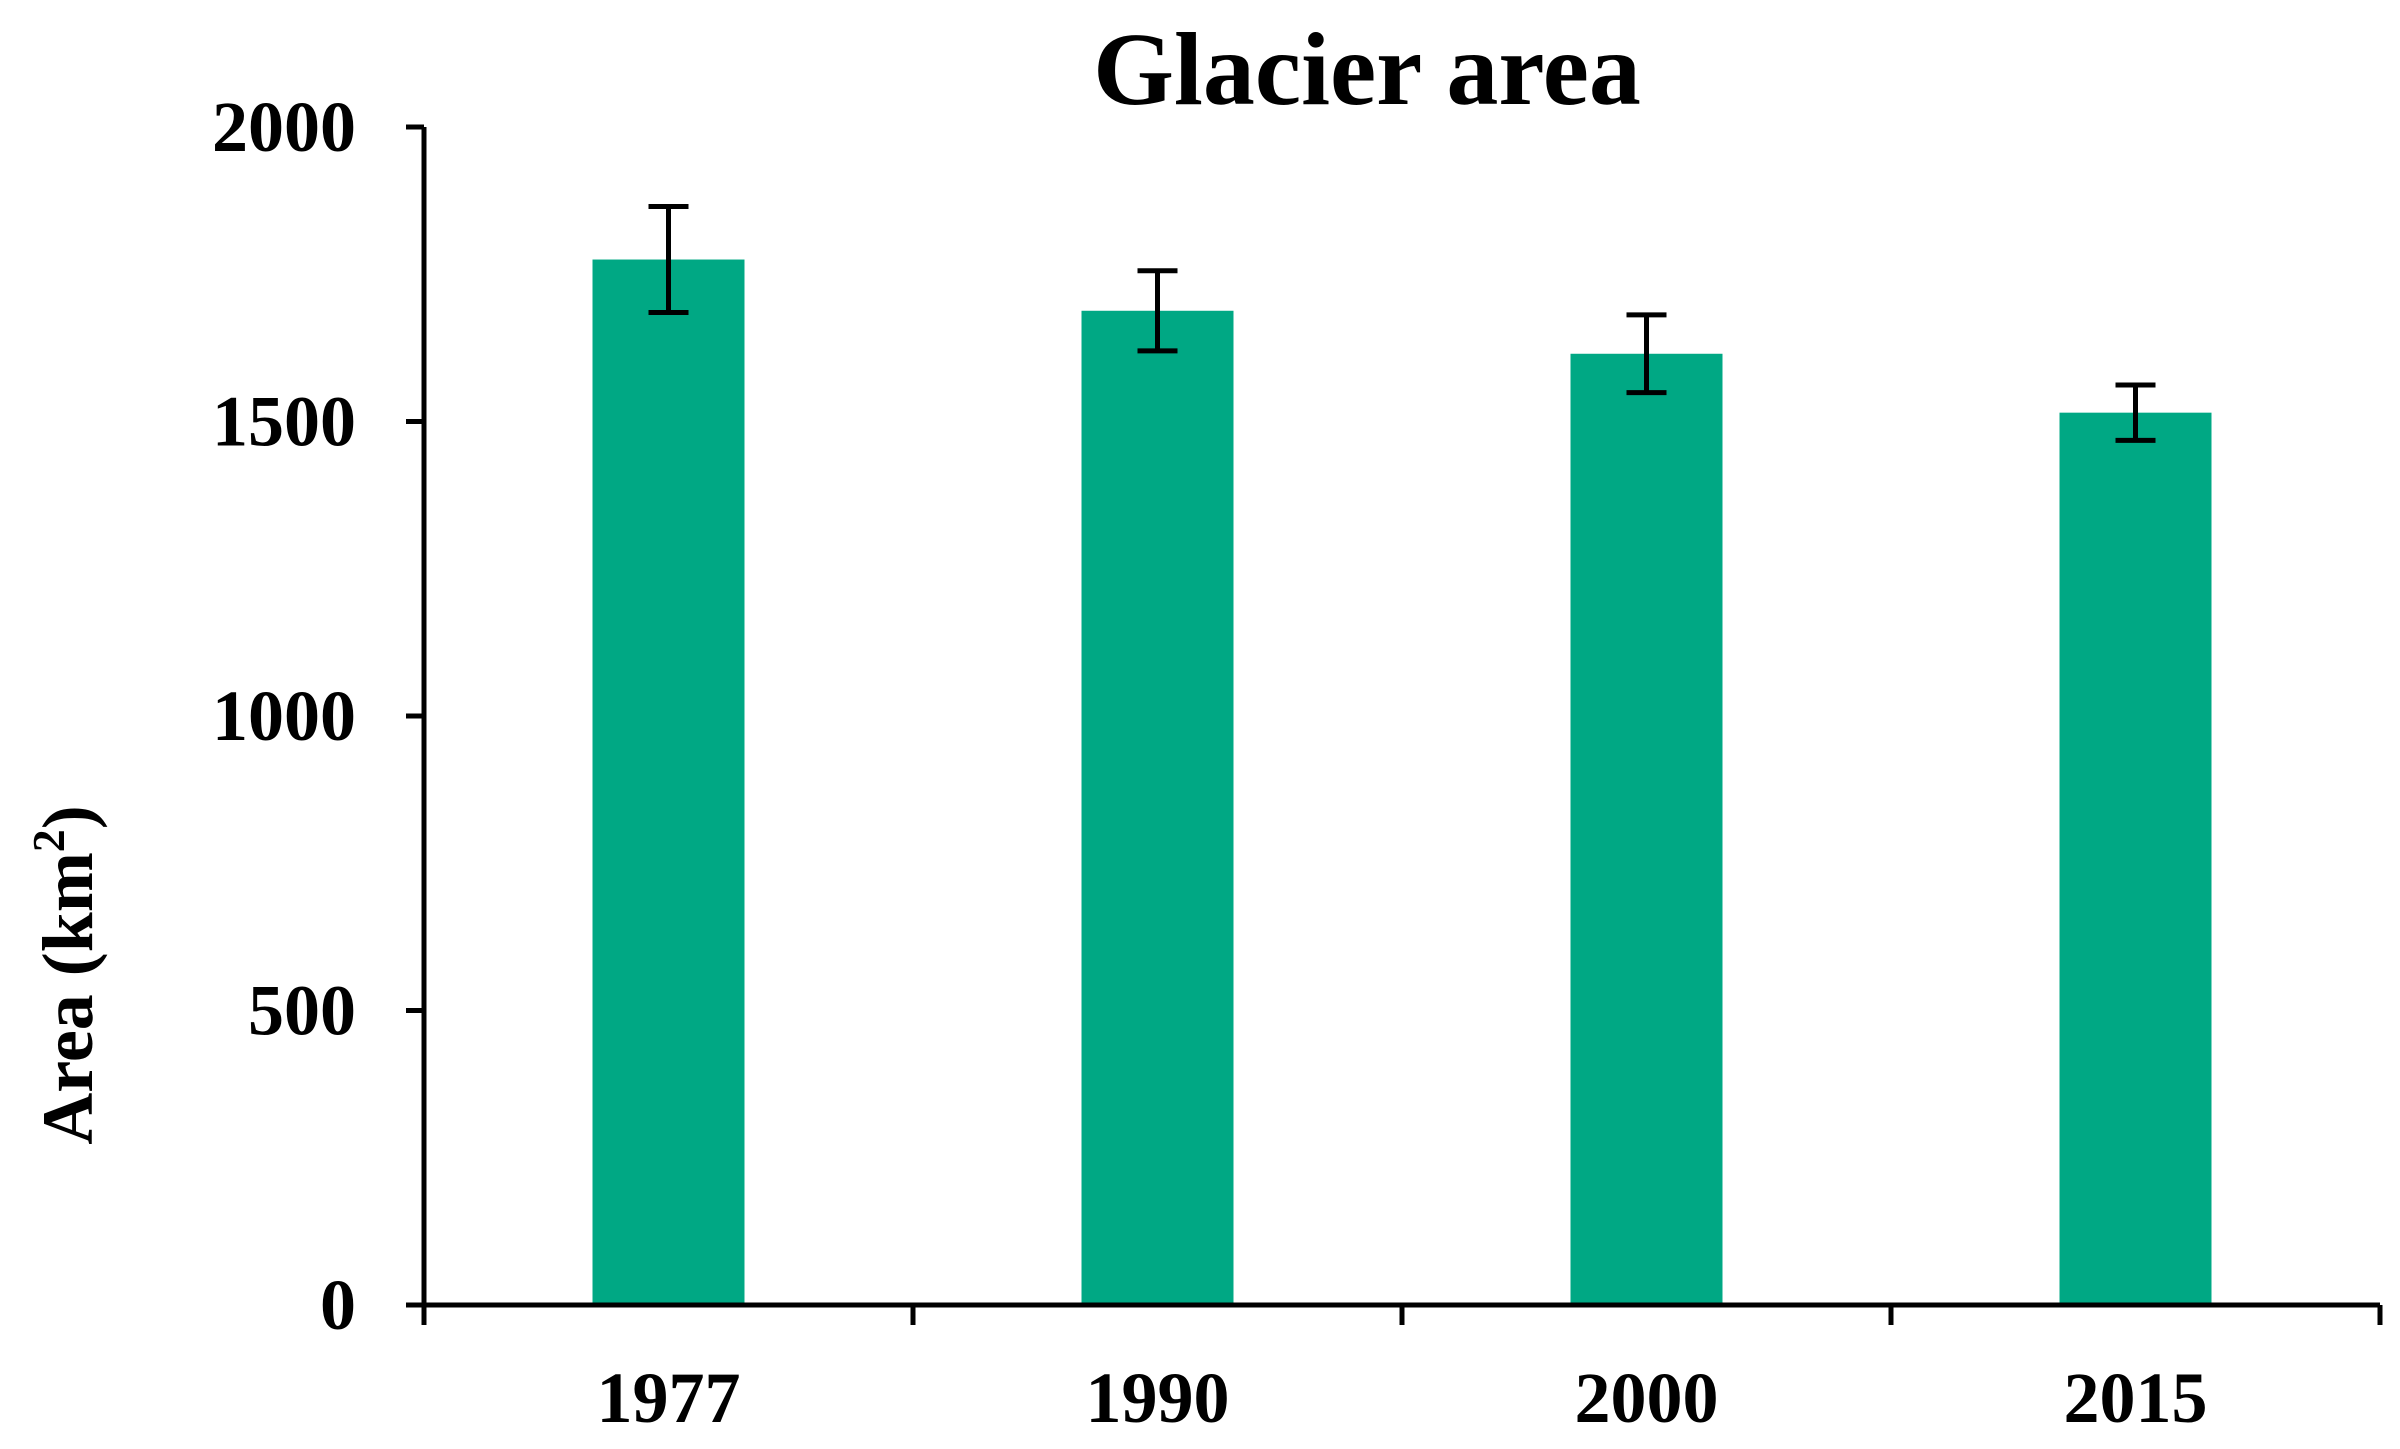  I want to click on y-tick-label-0: 0, so click(338, 1305).